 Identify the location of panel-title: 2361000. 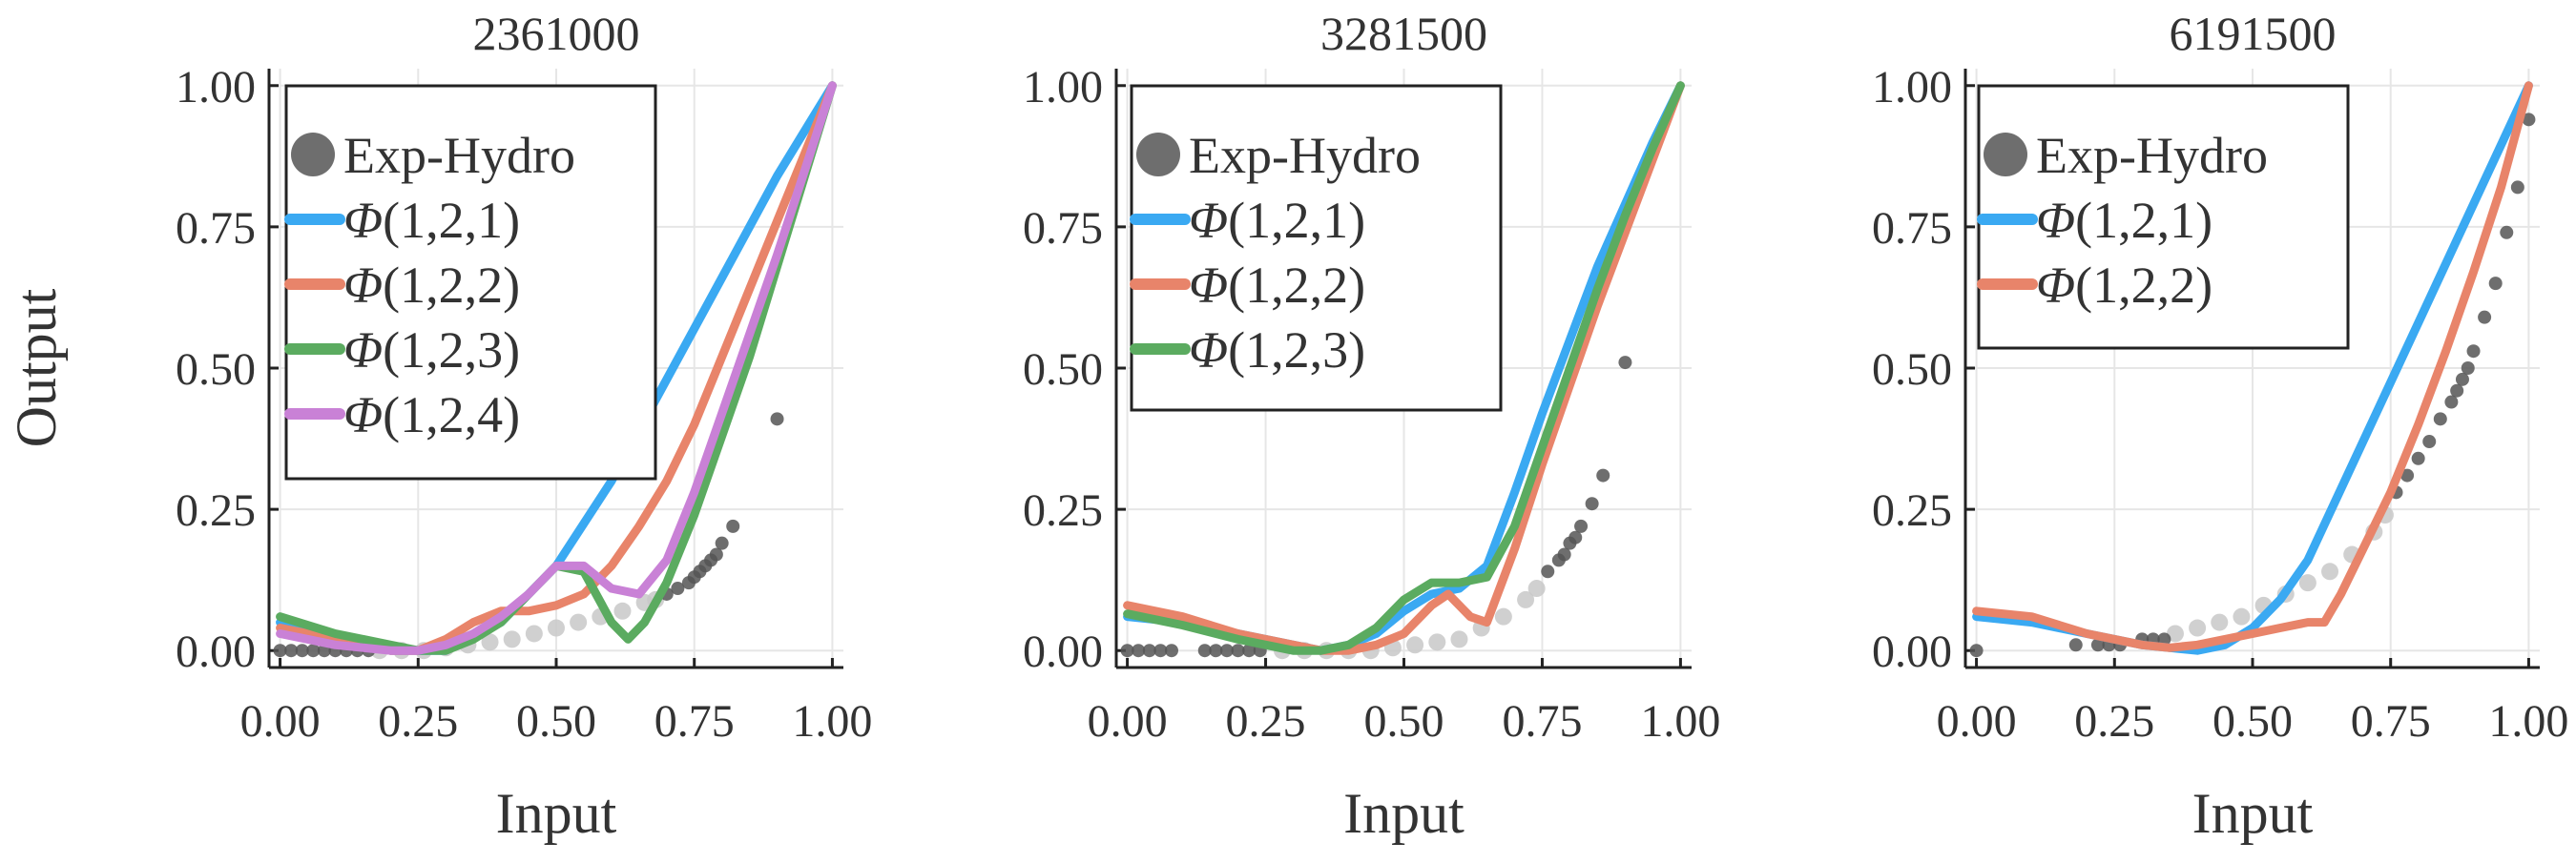
(556, 33).